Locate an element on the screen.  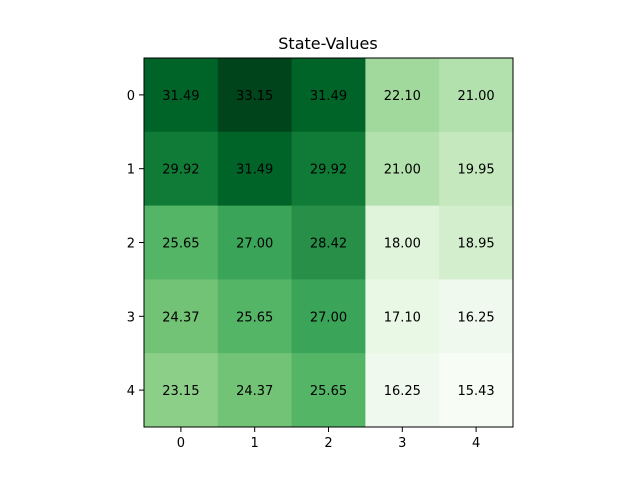
cell-value-label-0-1: 33.15 is located at coordinates (254, 96).